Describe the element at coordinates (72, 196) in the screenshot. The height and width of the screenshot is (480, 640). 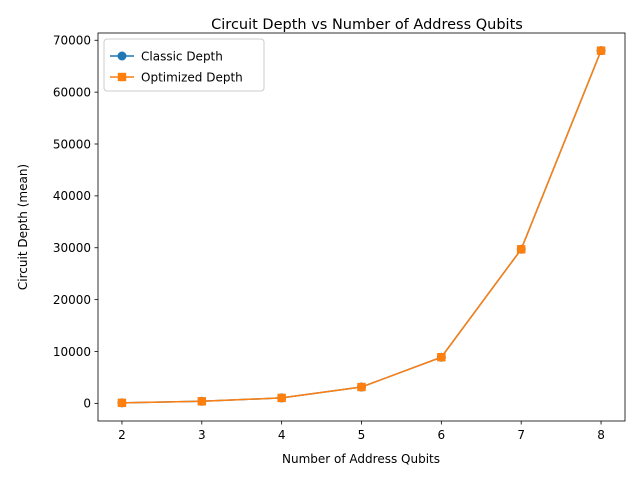
I see `y-tick-label: 40000` at that location.